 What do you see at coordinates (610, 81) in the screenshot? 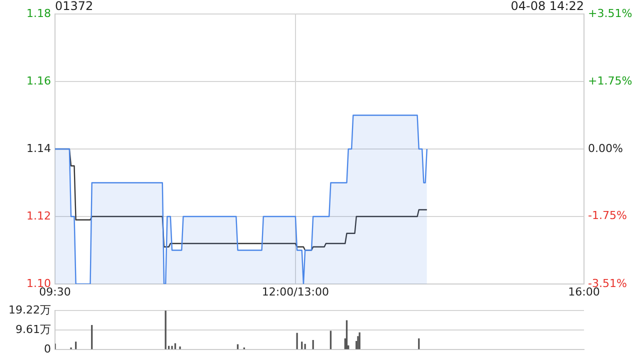
I see `y2-tick-label: +1.75%` at bounding box center [610, 81].